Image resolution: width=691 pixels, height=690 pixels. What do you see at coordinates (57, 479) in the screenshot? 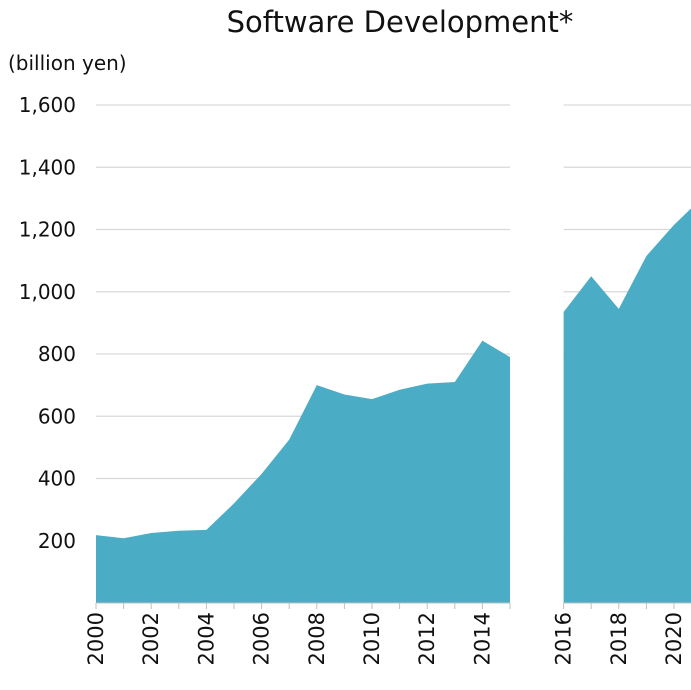
I see `y-tick-label: 400` at bounding box center [57, 479].